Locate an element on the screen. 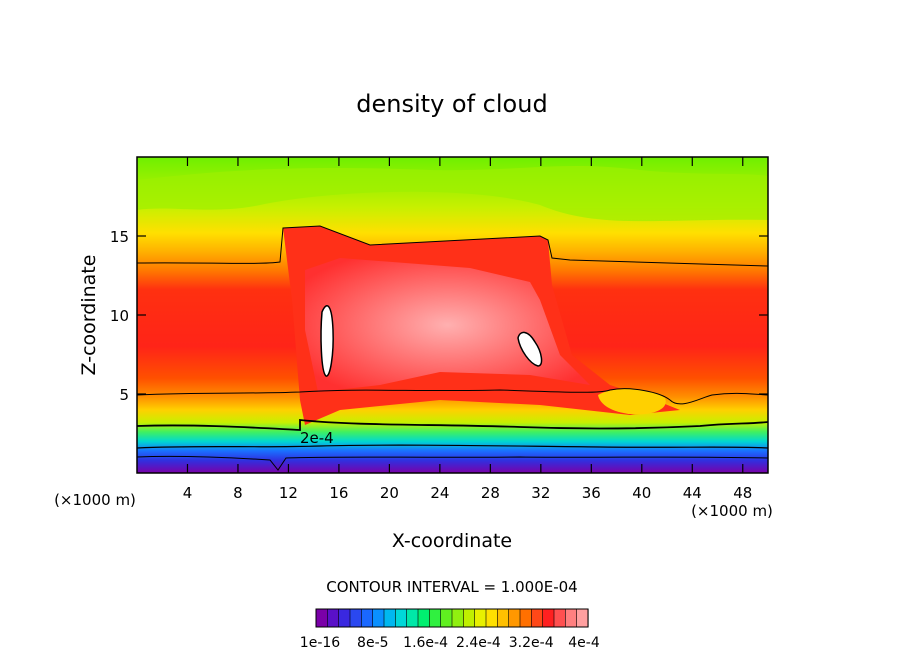 Image resolution: width=904 pixels, height=654 pixels. x-tick-label: 4 is located at coordinates (188, 493).